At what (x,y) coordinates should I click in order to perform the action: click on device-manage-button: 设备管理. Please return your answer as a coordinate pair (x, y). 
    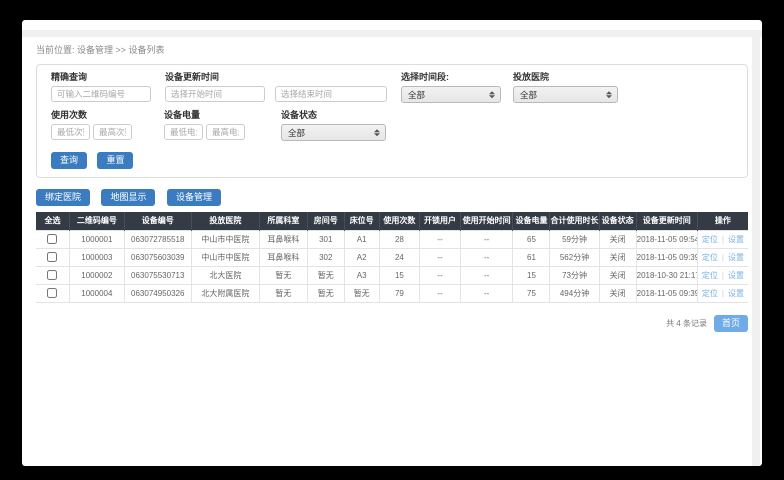
    Looking at the image, I should click on (193, 197).